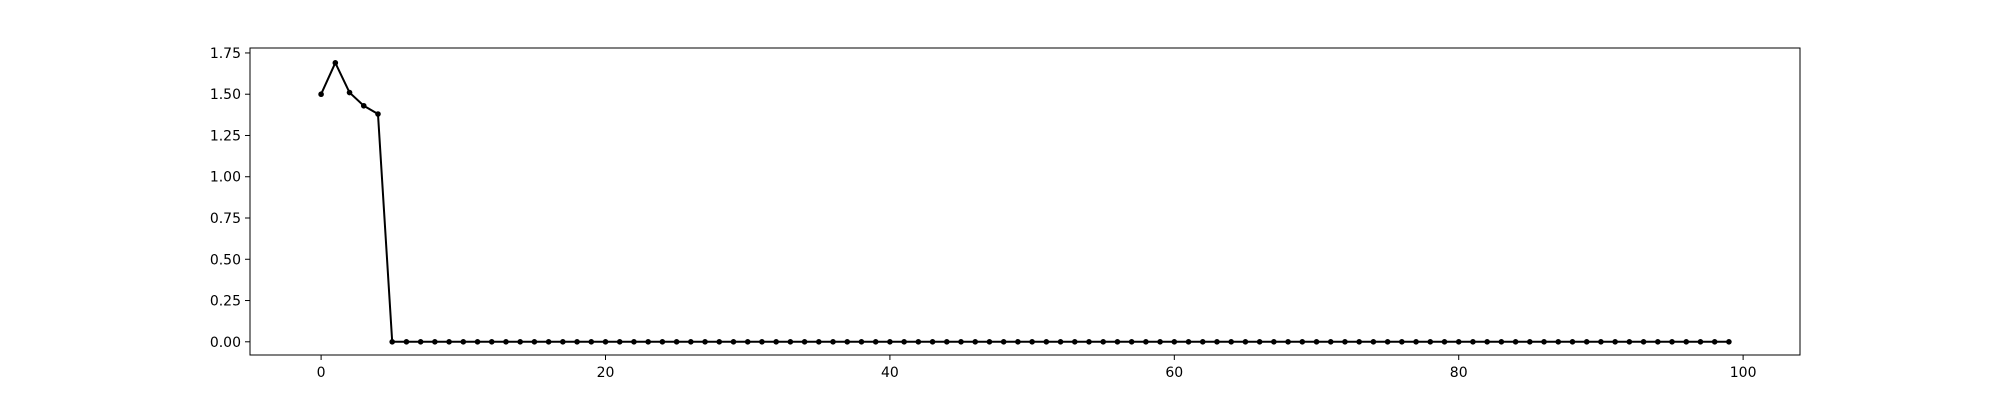  What do you see at coordinates (230, 198) in the screenshot?
I see `y-axis-ticks: 0.00 0.25 0.50 0.75 1.00 1.25 1.50 1.75` at bounding box center [230, 198].